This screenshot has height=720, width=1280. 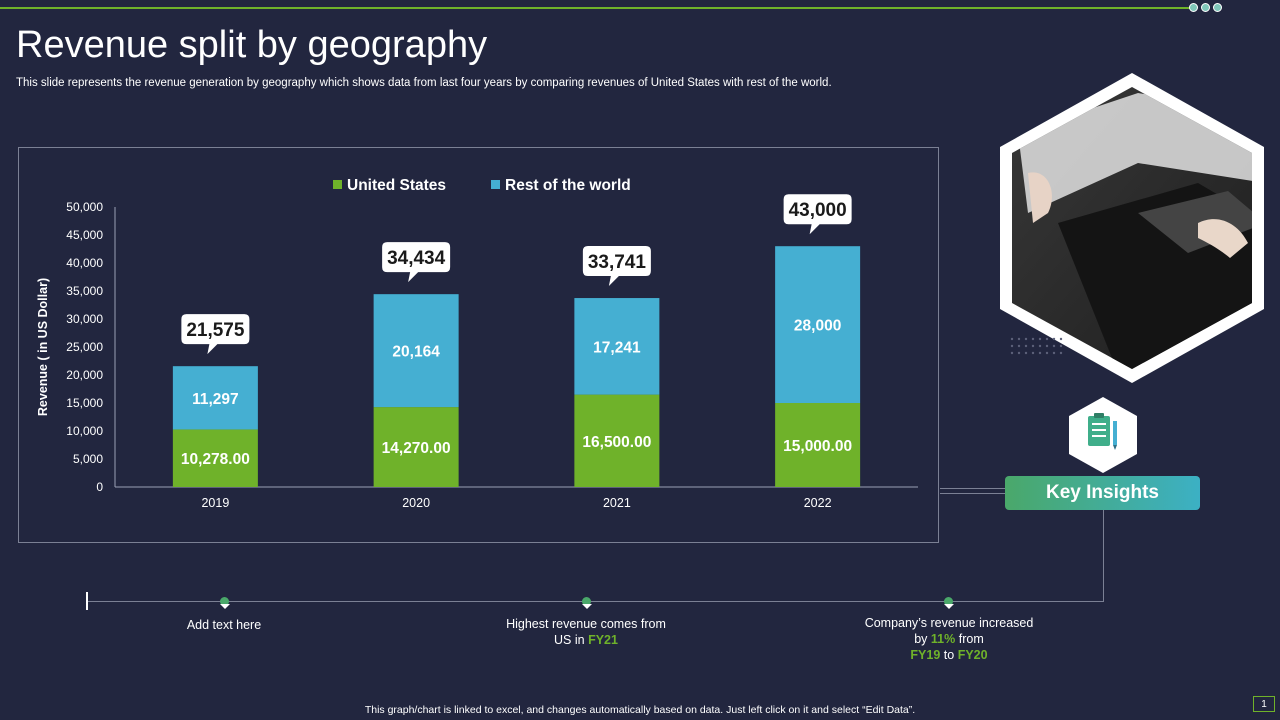 I want to click on timeline-line, so click(x=595, y=601).